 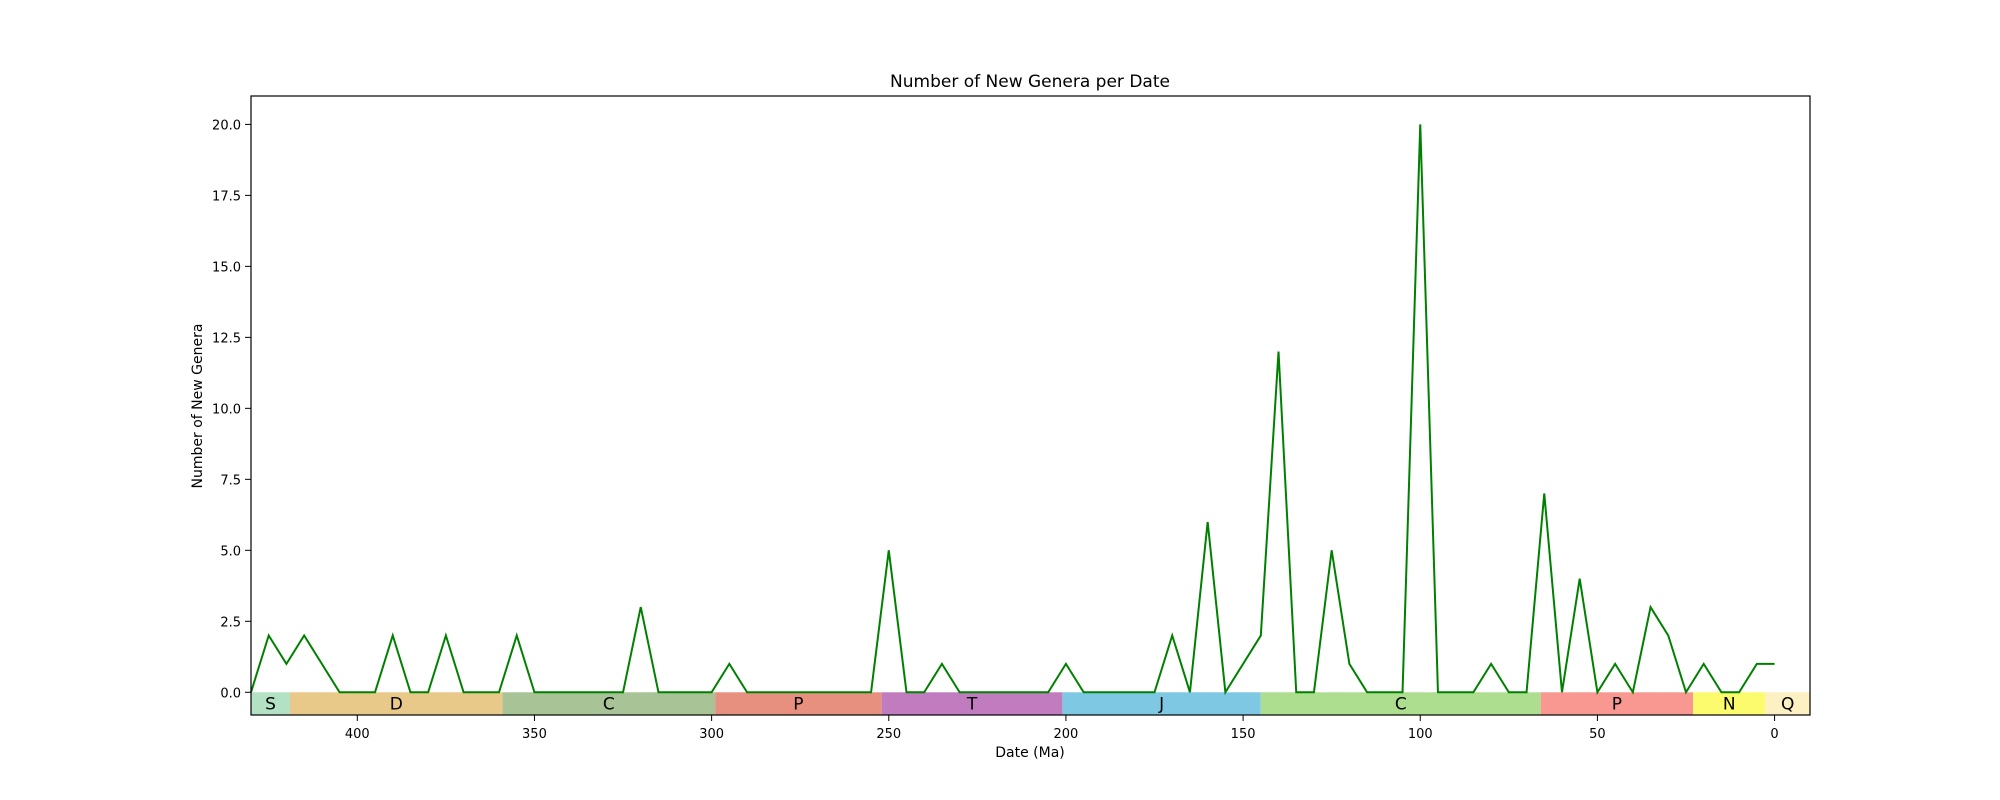 What do you see at coordinates (198, 406) in the screenshot?
I see `y-axis-label: Number of New Genera` at bounding box center [198, 406].